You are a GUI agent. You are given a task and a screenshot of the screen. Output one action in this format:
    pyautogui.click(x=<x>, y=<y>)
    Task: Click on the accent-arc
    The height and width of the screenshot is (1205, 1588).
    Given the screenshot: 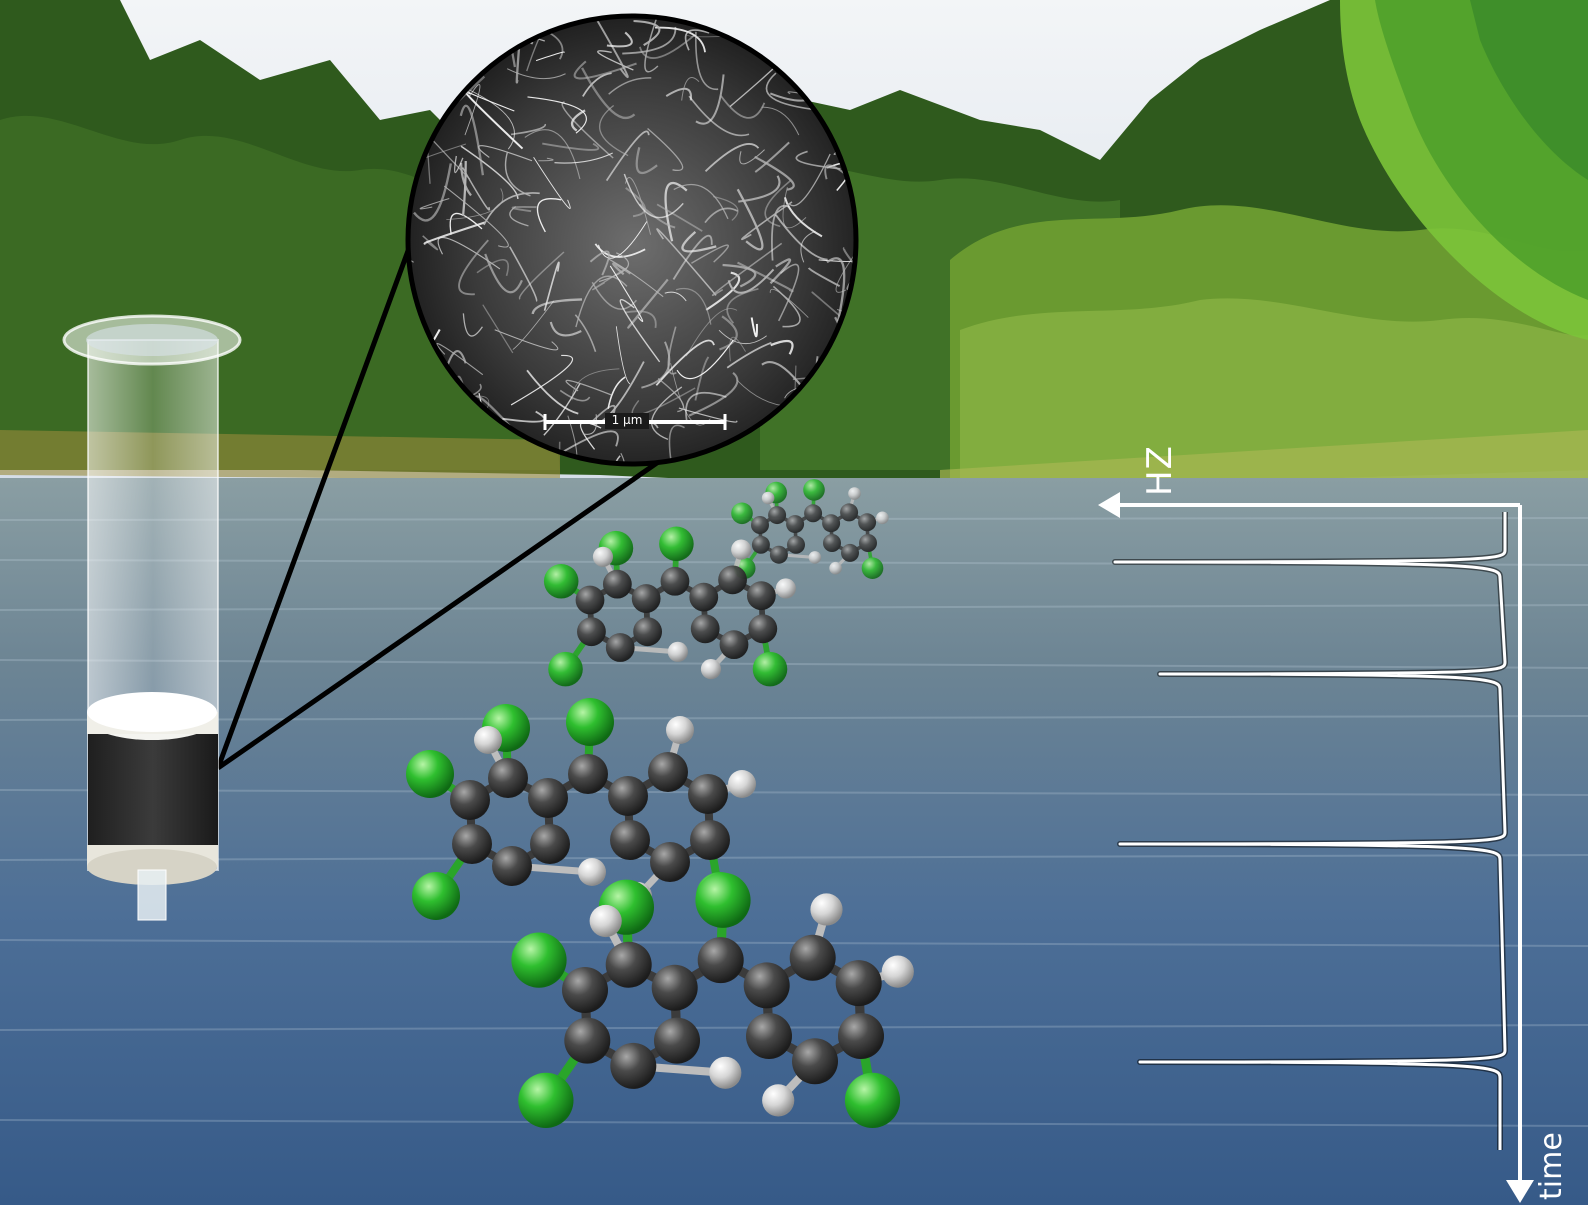 What is the action you would take?
    pyautogui.click(x=1464, y=170)
    